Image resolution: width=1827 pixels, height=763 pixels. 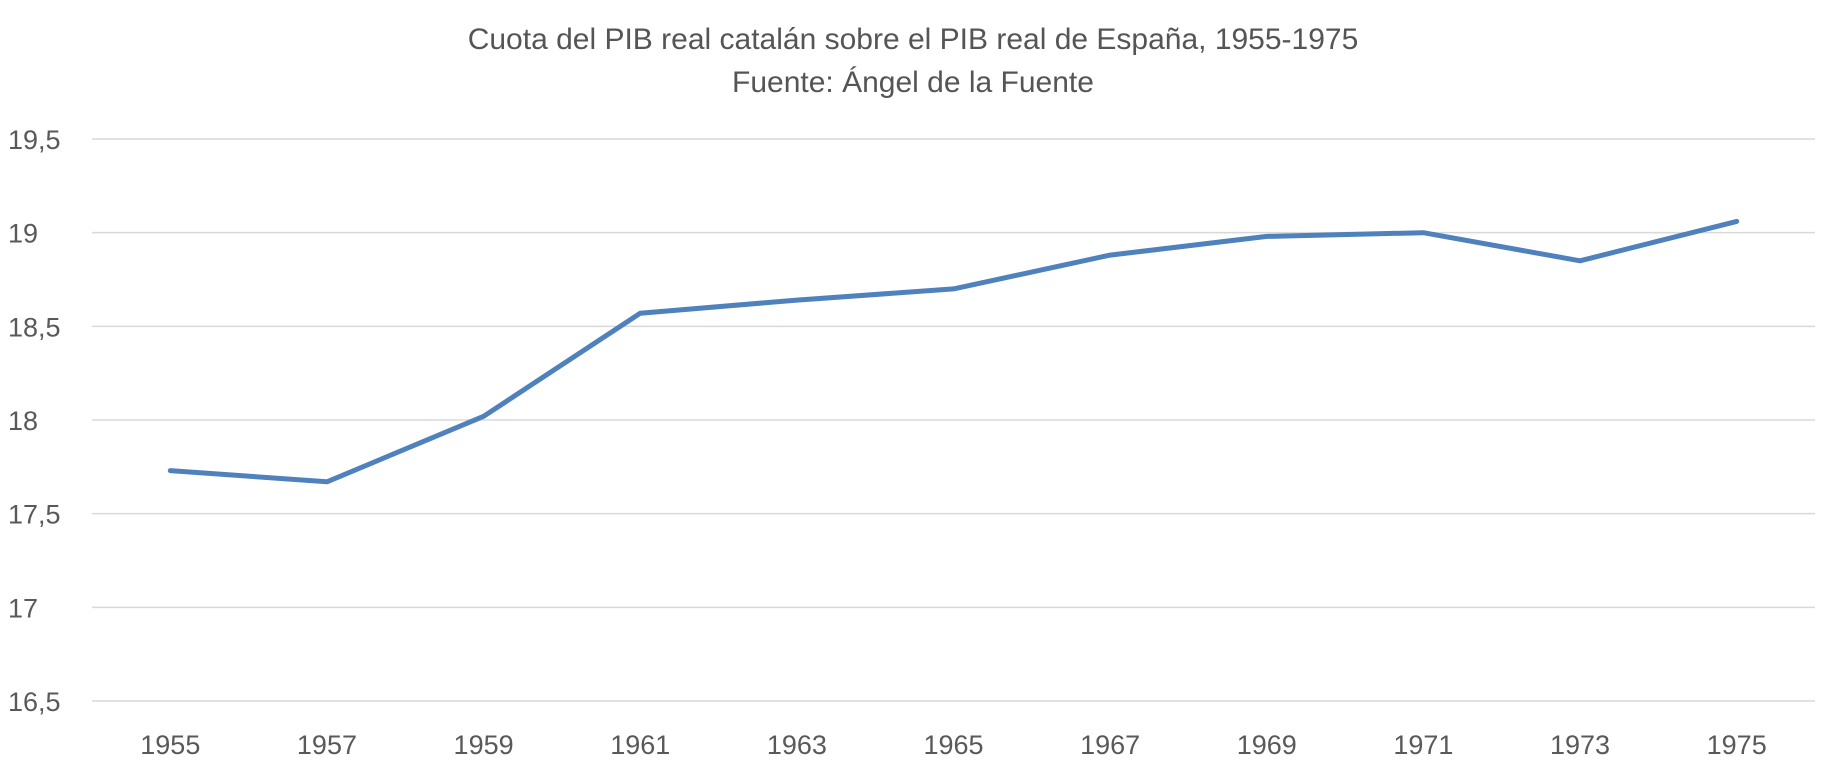 What do you see at coordinates (797, 745) in the screenshot?
I see `x-tick-label: 1963` at bounding box center [797, 745].